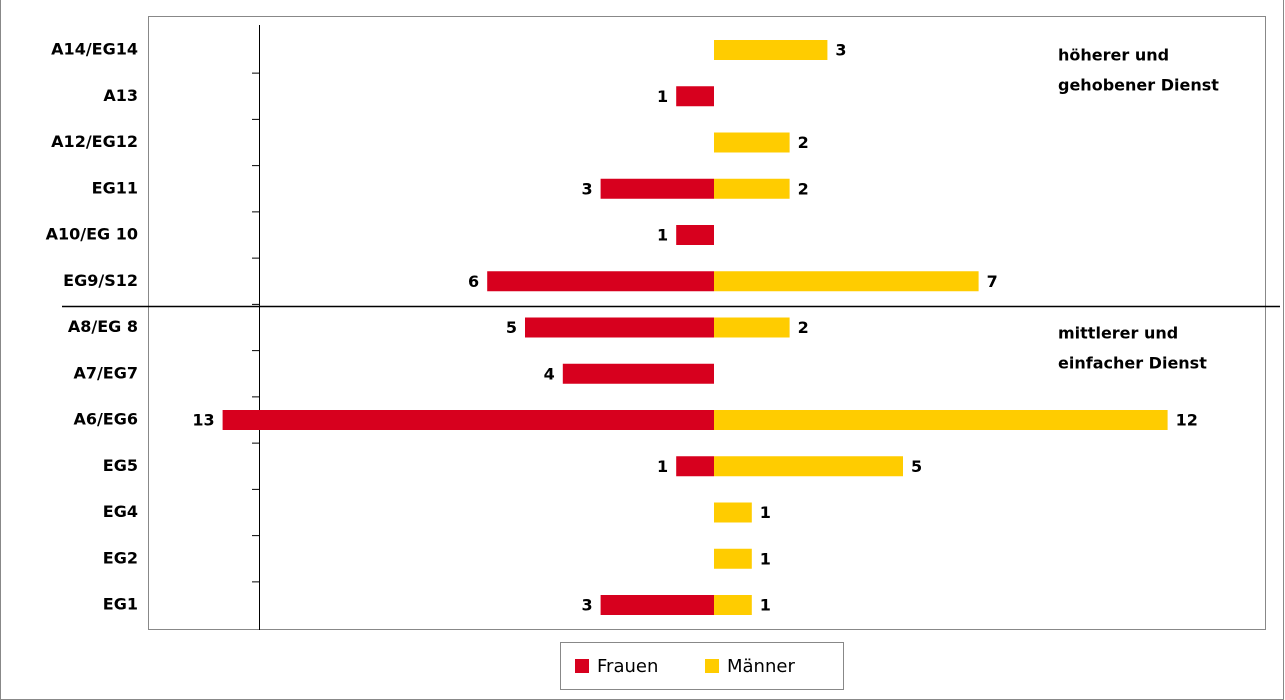  I want to click on annotation: gehobener Dienst, so click(1138, 85).